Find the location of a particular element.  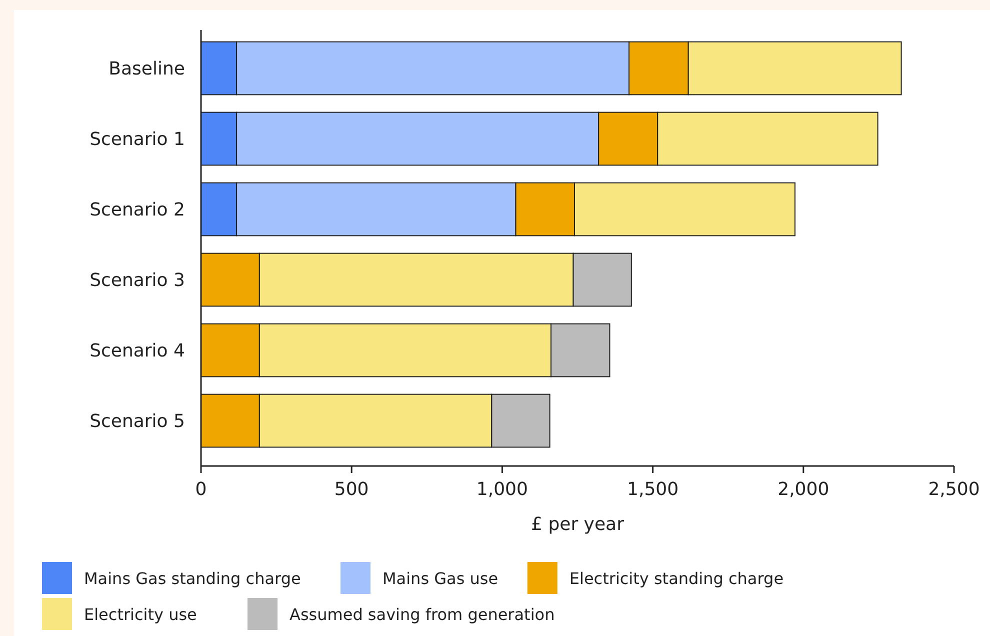

x-tick-label: 2,000 is located at coordinates (804, 489).